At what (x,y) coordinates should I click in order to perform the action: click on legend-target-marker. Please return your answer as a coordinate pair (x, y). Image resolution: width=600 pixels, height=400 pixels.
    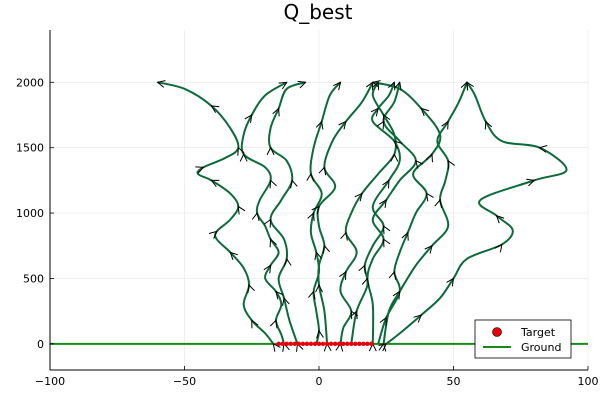
    Looking at the image, I should click on (497, 332).